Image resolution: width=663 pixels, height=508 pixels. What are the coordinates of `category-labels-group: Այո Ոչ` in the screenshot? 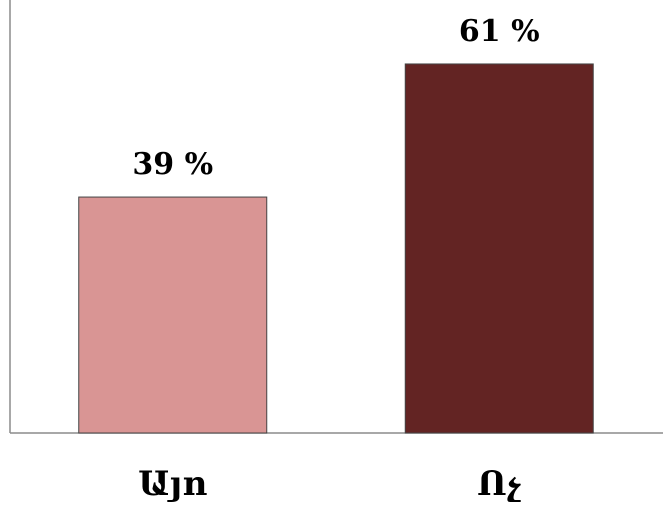 It's located at (330, 484).